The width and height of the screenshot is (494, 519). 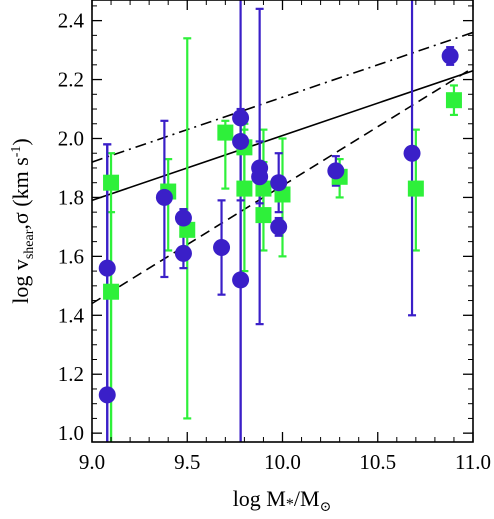 What do you see at coordinates (71, 138) in the screenshot?
I see `y-tick-label: 2.0` at bounding box center [71, 138].